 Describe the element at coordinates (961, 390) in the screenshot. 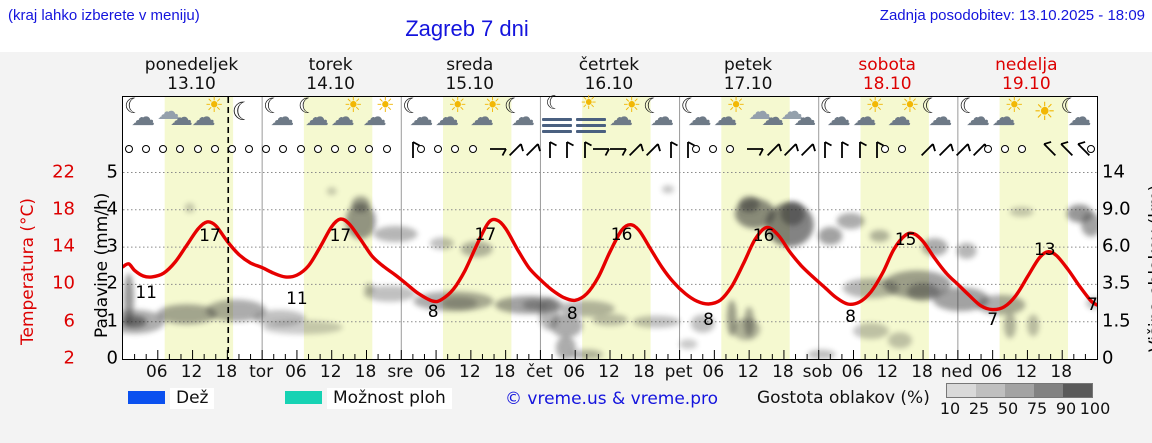

I see `density-gradient-segment` at that location.